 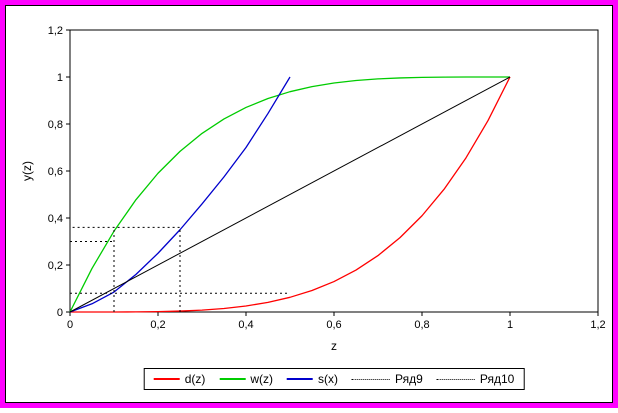 I want to click on x-tick-label: 0,2, so click(x=157, y=325).